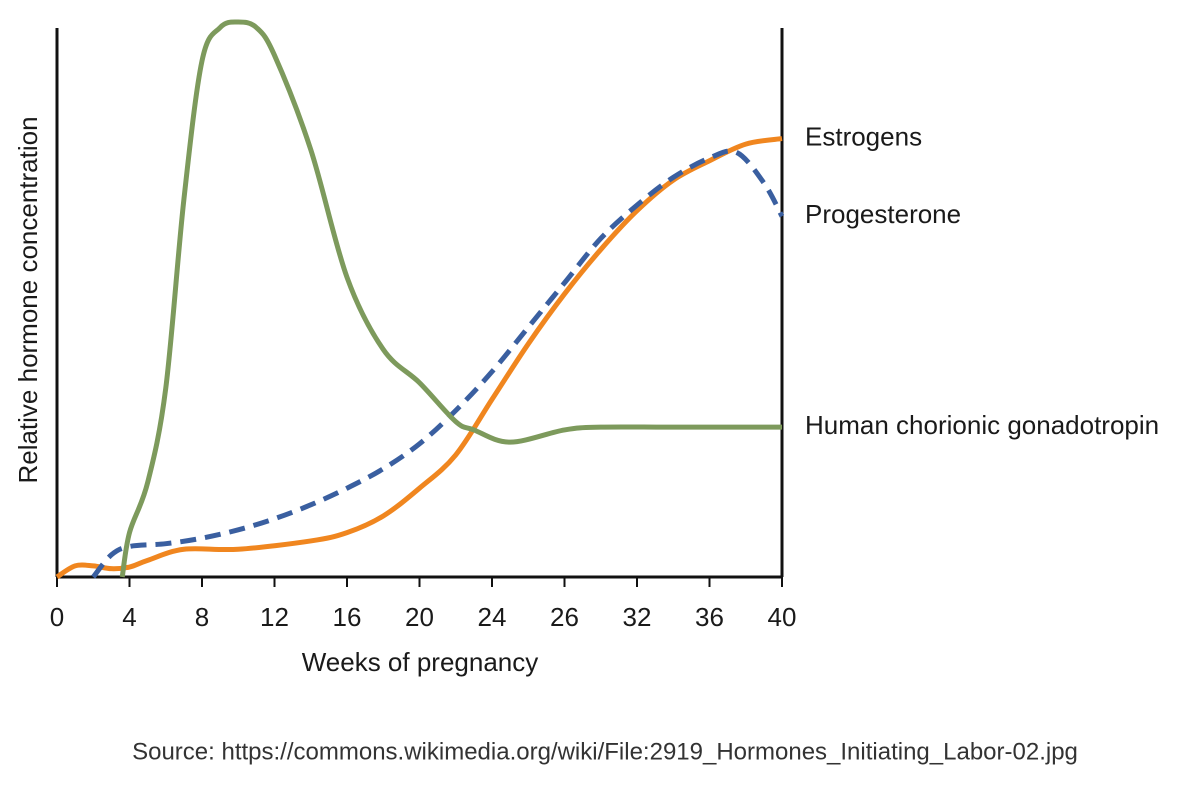  Describe the element at coordinates (420, 662) in the screenshot. I see `x-axis-label: Weeks of pregnancy` at that location.